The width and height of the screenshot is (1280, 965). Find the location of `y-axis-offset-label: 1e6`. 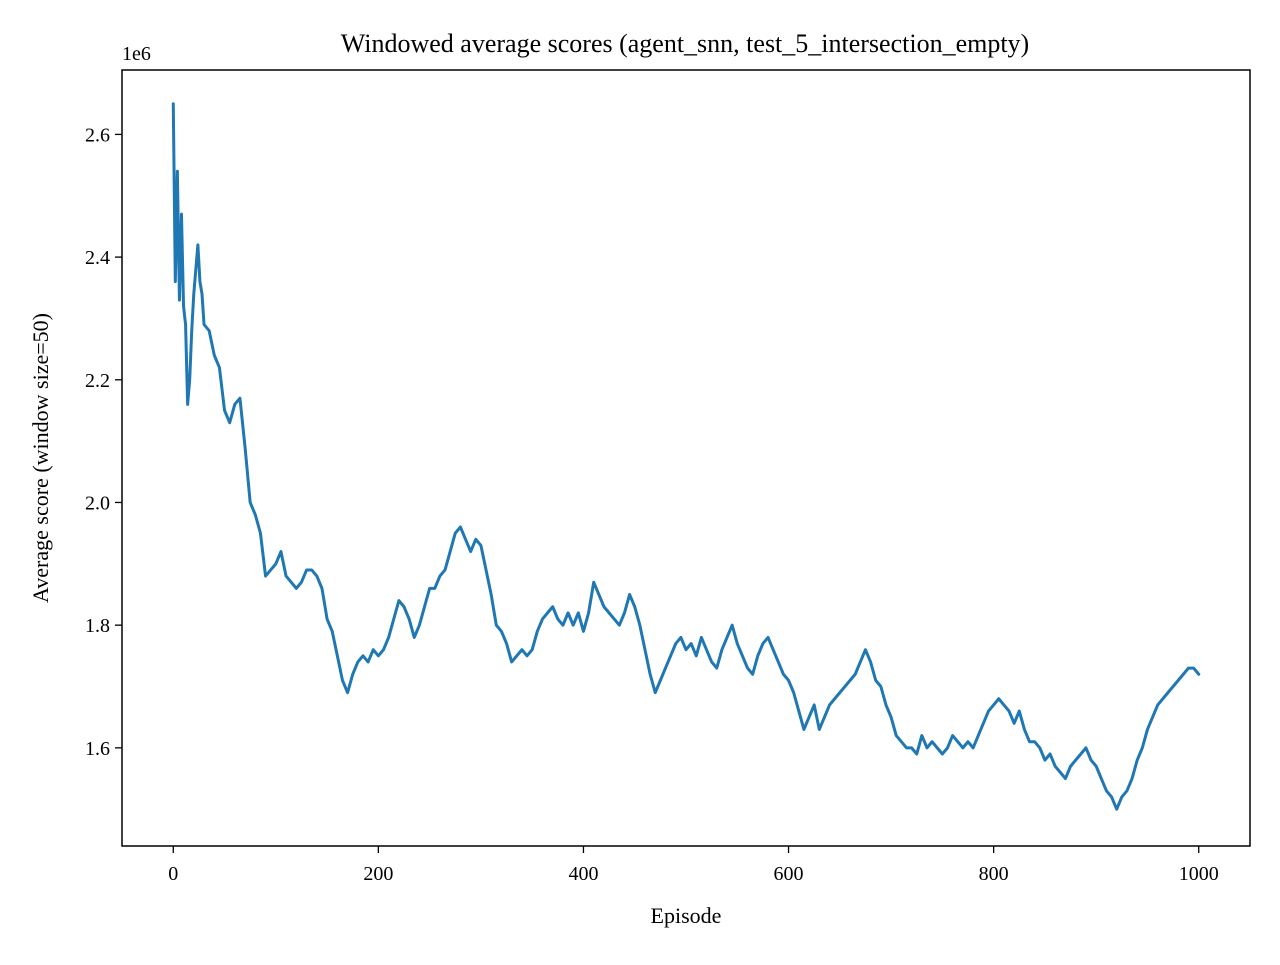

y-axis-offset-label: 1e6 is located at coordinates (136, 54).